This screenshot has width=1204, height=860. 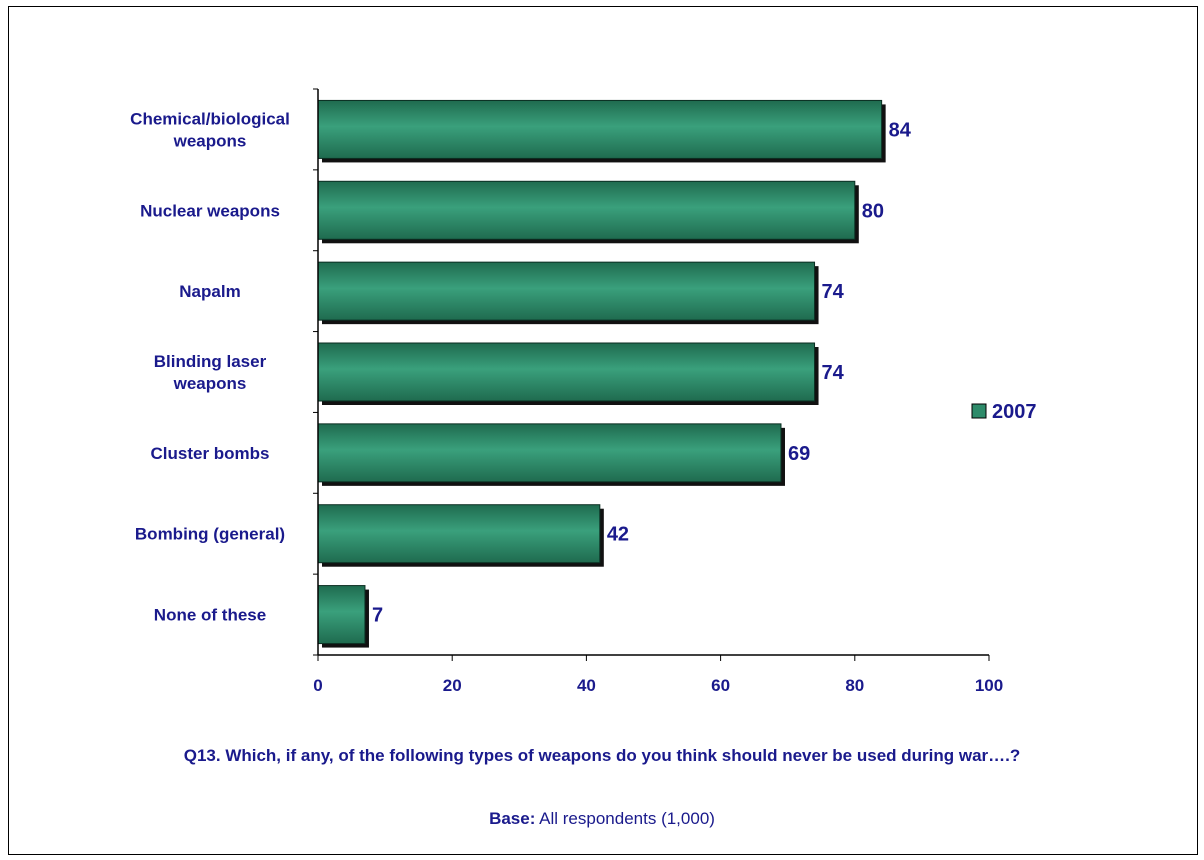 What do you see at coordinates (989, 685) in the screenshot?
I see `x-tick-label: 100` at bounding box center [989, 685].